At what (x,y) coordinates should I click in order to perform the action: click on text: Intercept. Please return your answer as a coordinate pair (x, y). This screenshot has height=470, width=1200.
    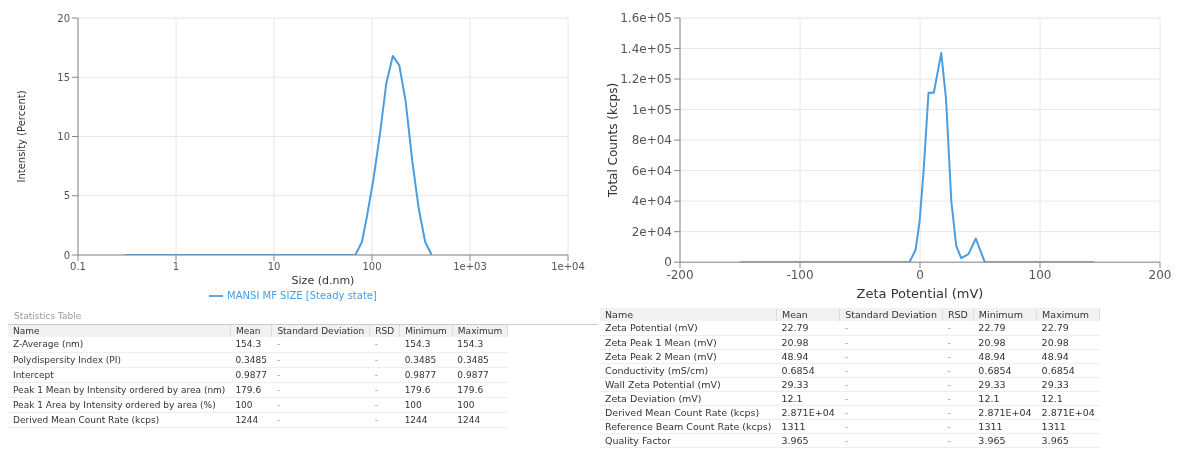
    Looking at the image, I should click on (33, 374).